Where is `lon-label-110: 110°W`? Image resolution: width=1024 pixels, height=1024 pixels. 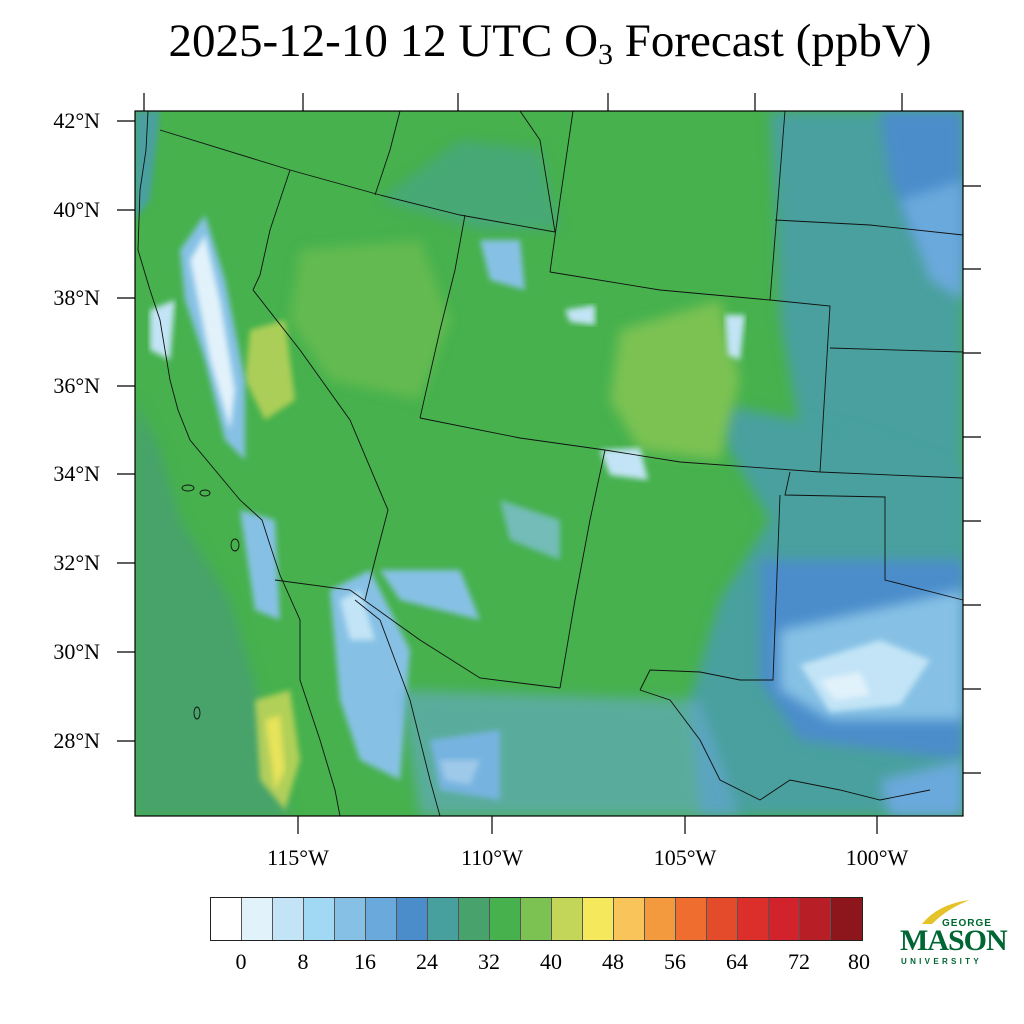 lon-label-110: 110°W is located at coordinates (492, 857).